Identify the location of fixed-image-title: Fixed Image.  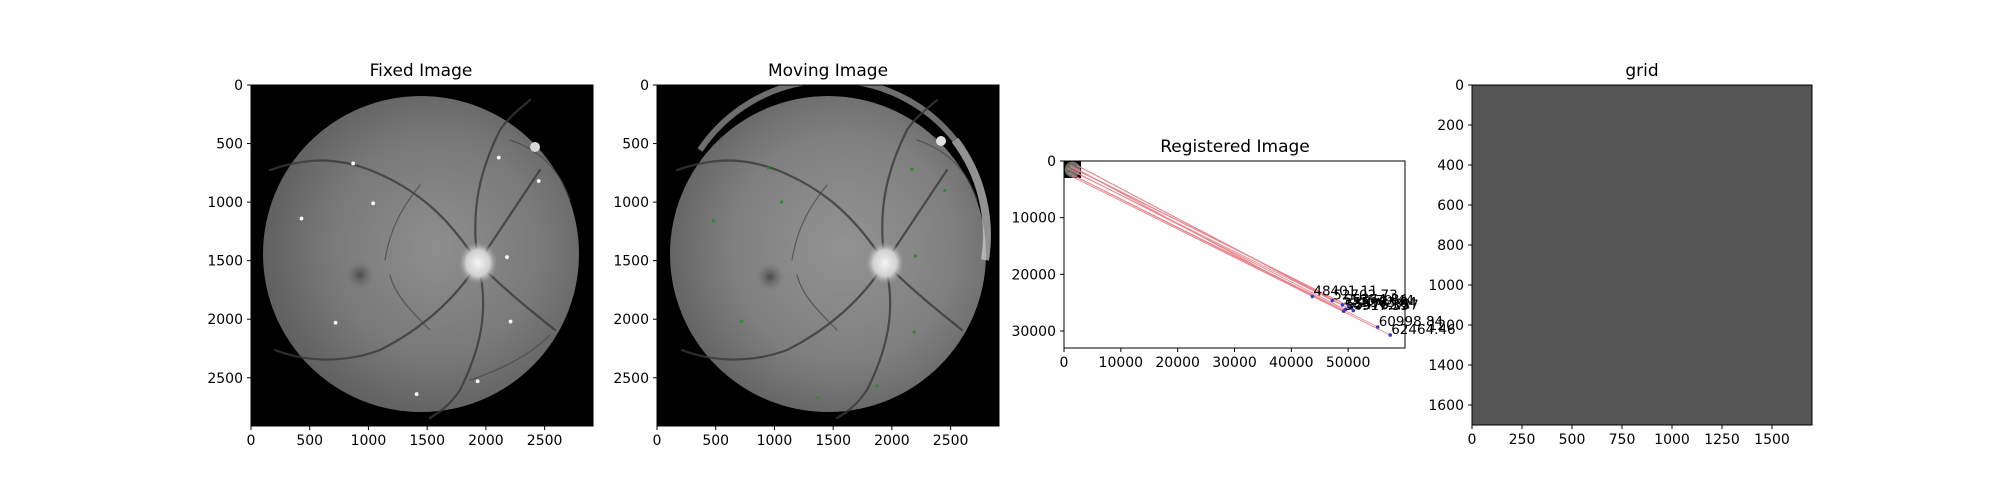
(421, 71).